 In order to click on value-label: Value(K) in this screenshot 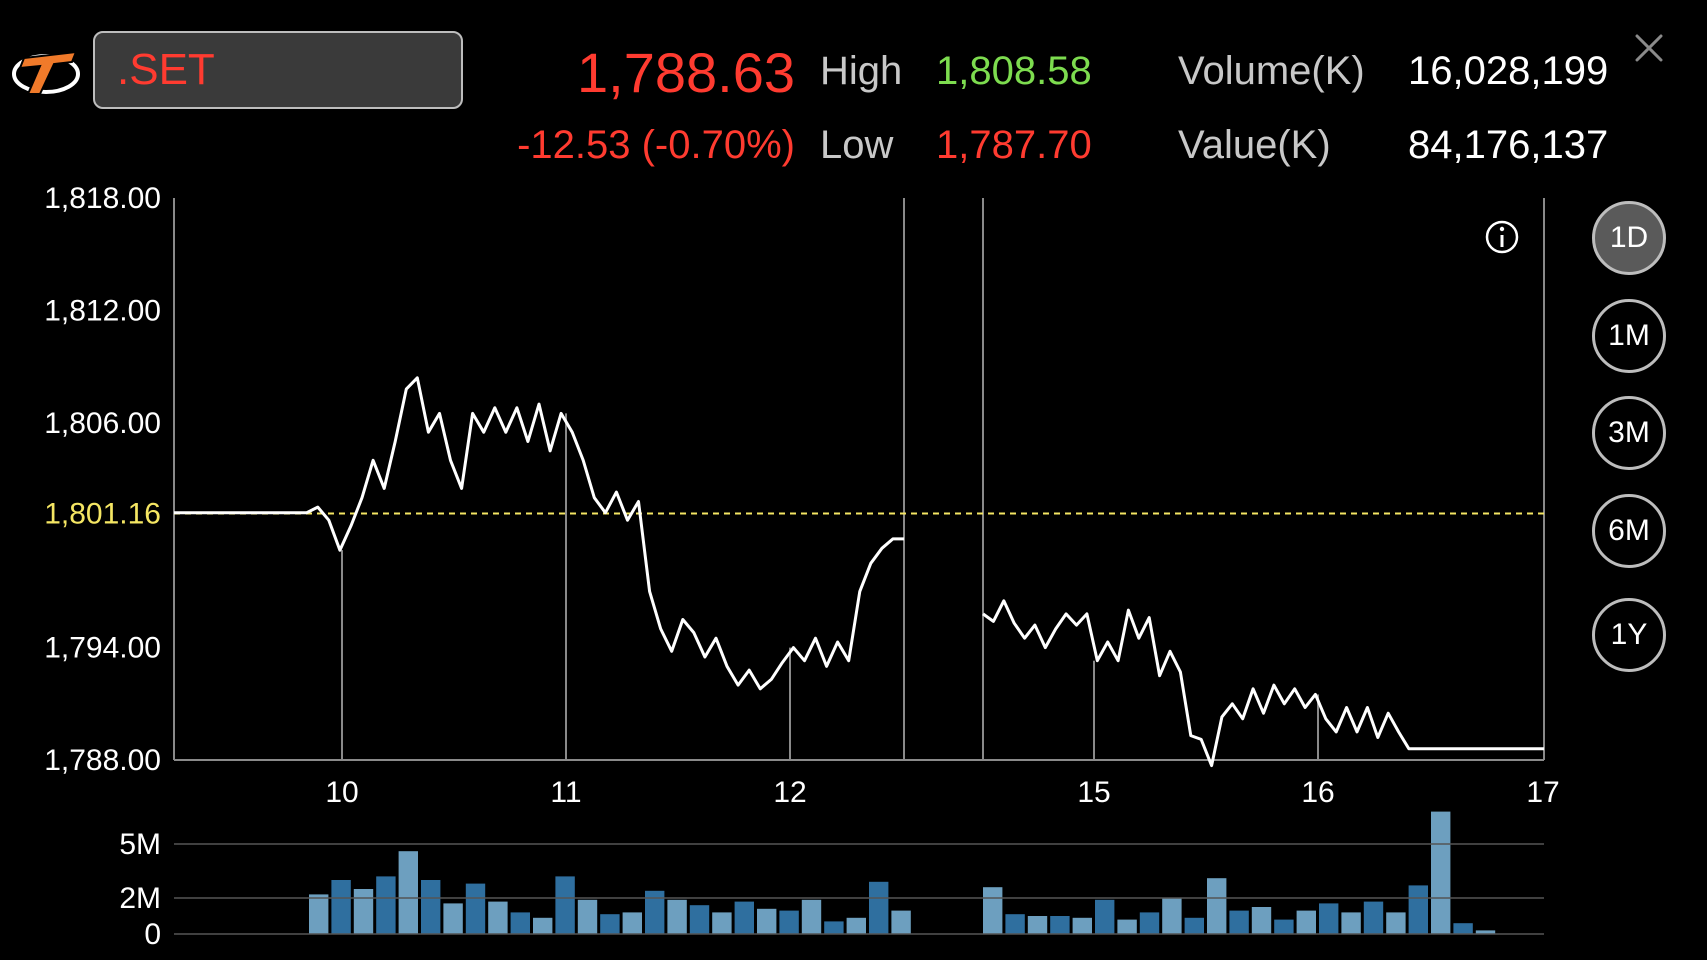, I will do `click(1254, 145)`.